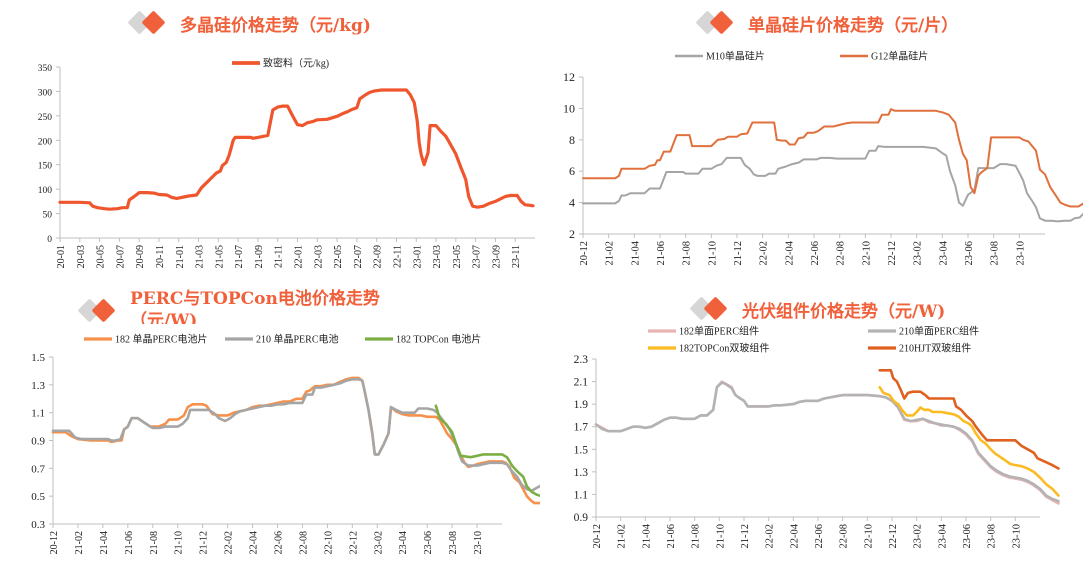  What do you see at coordinates (939, 331) in the screenshot?
I see `legend-label: 210单面PERC组件` at bounding box center [939, 331].